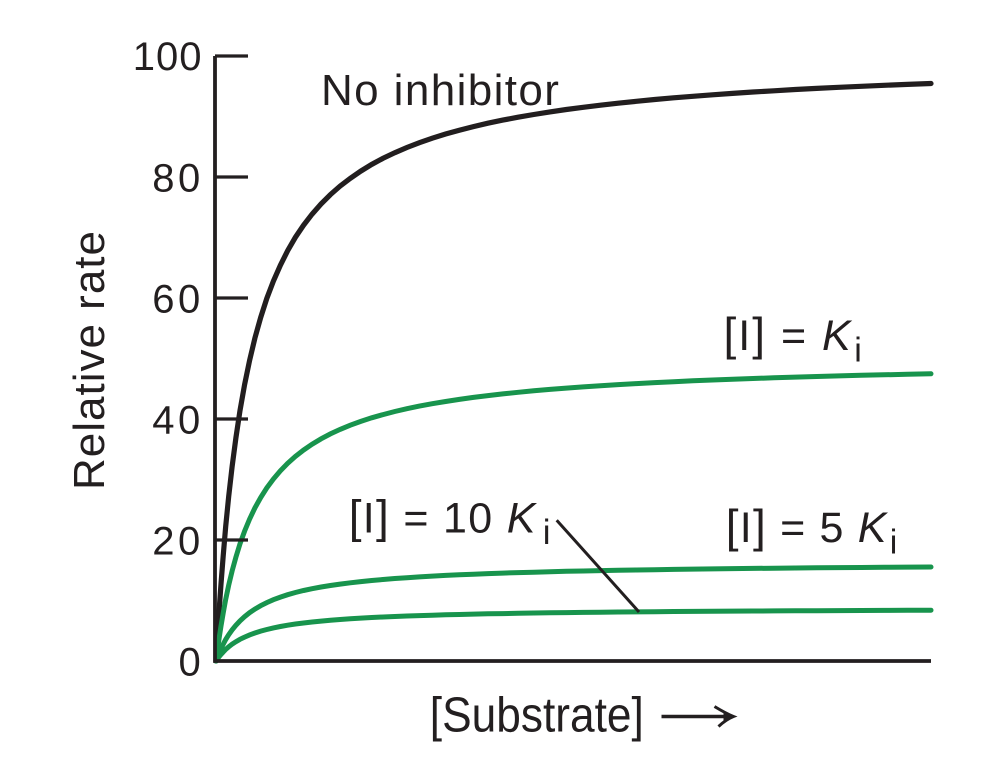 This screenshot has height=770, width=988. I want to click on svg-text: [Substrate], so click(537, 716).